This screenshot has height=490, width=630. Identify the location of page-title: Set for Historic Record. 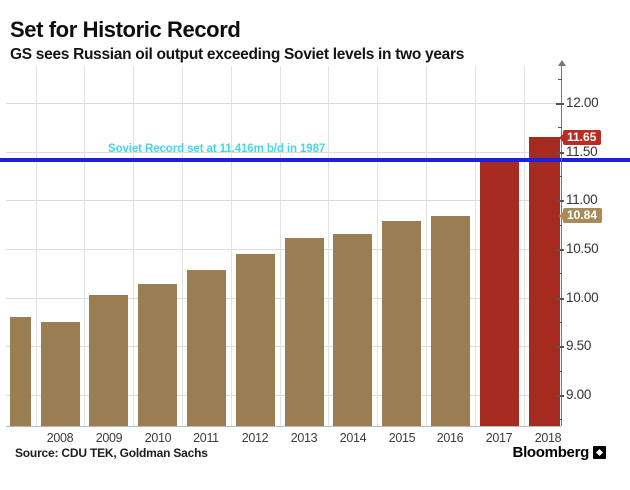
(125, 29).